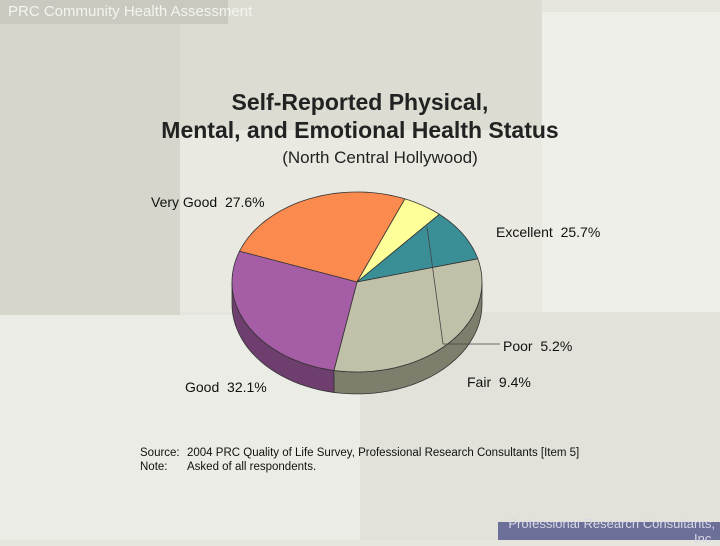  I want to click on footer-company: Professional Research Consultants,, so click(611, 523).